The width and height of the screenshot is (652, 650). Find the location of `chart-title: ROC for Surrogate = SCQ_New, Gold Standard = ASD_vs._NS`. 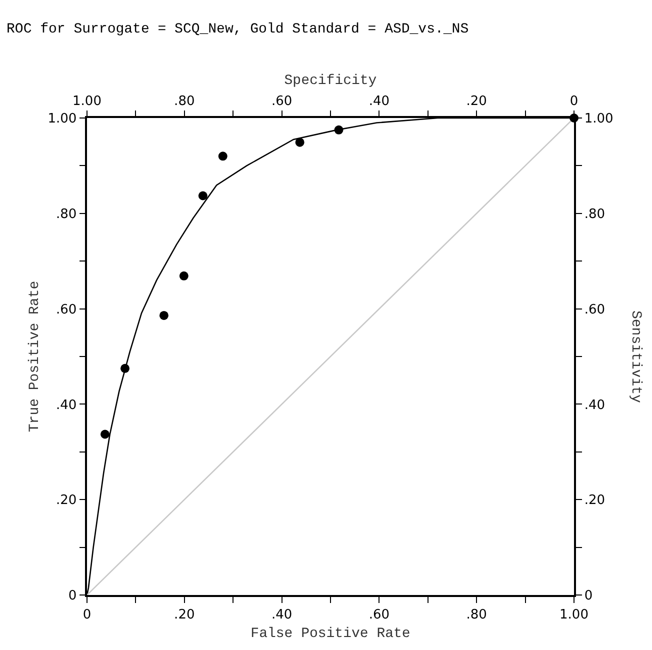

chart-title: ROC for Surrogate = SCQ_New, Gold Standard = ASD_vs._NS is located at coordinates (237, 30).